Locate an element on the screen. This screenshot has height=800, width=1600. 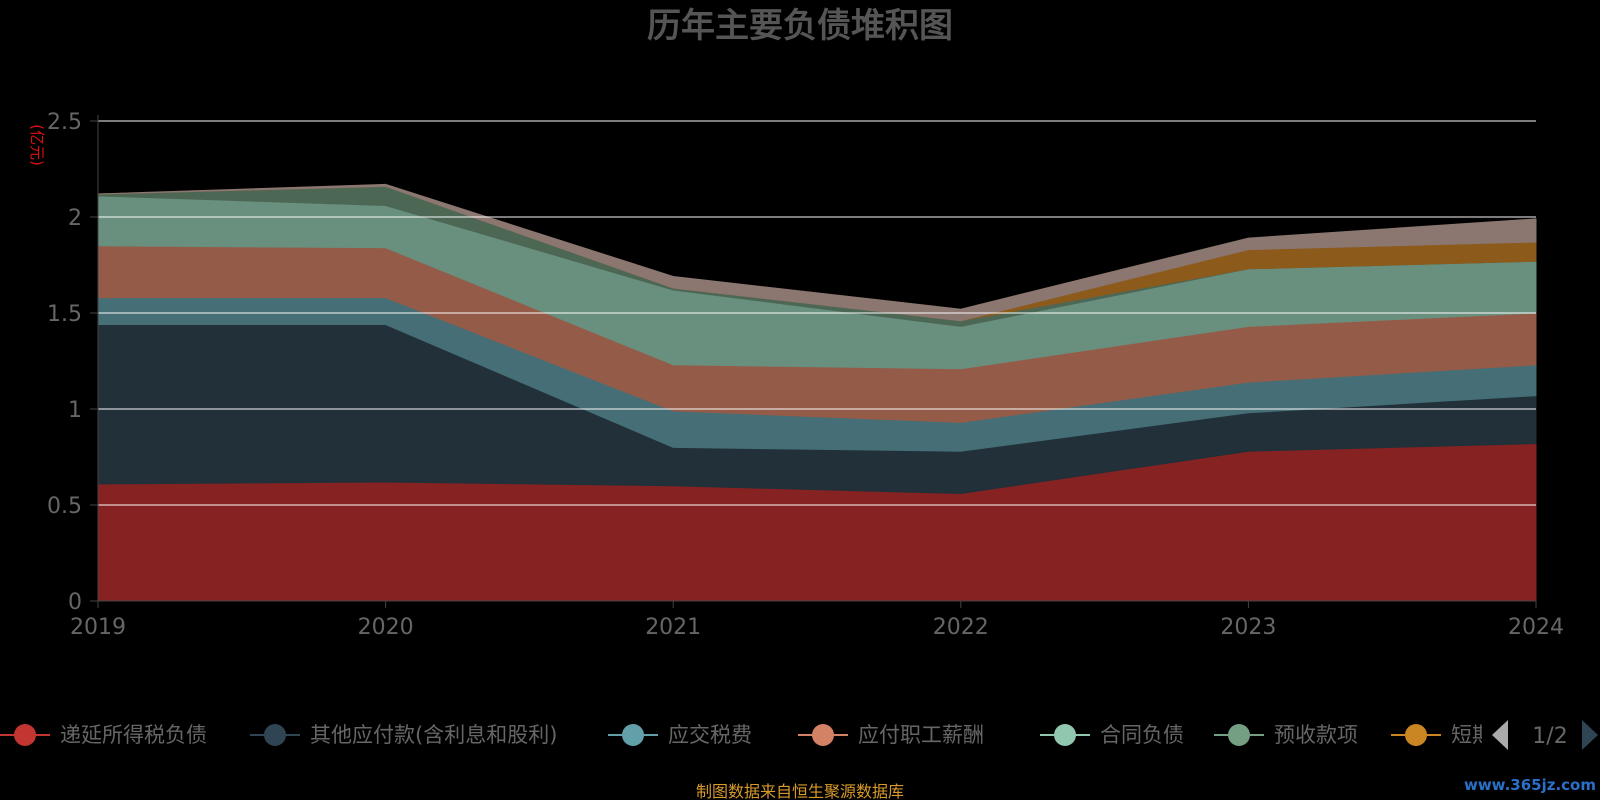
y-tick-label: 0 is located at coordinates (75, 602).